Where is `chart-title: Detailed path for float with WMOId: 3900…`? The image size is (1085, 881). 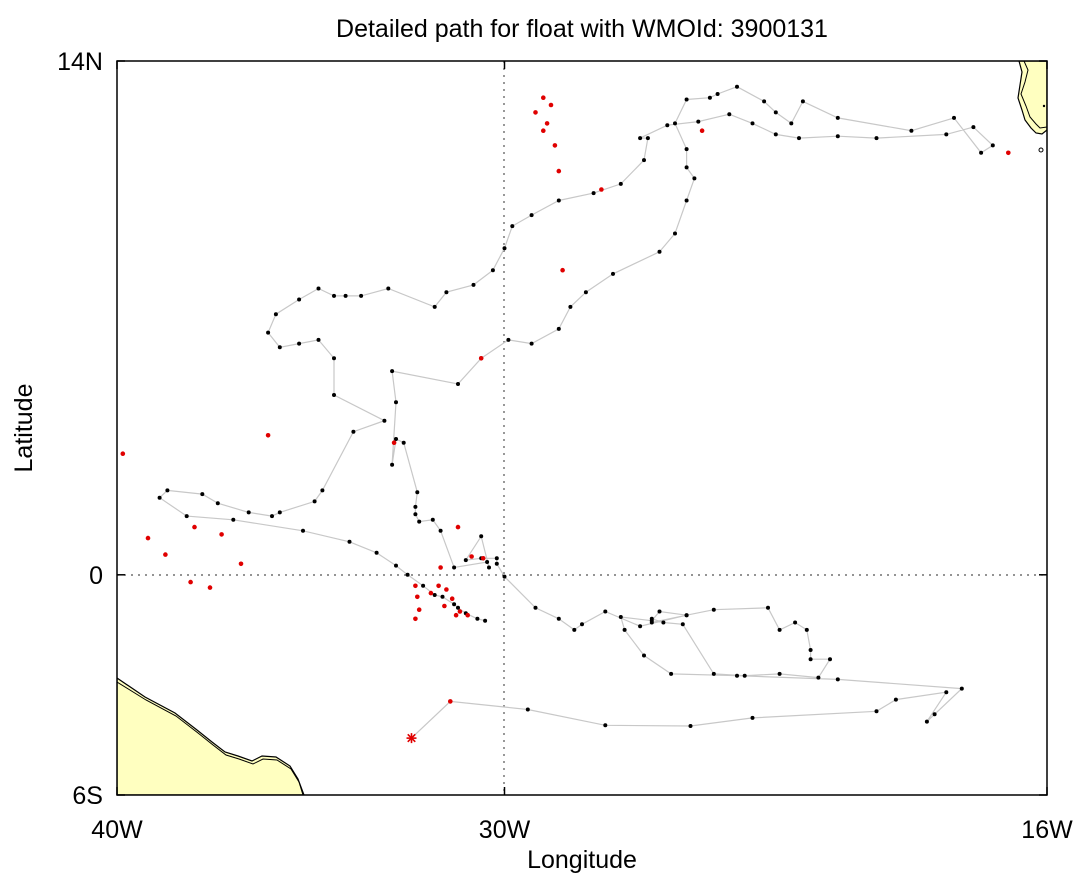 chart-title: Detailed path for float with WMOId: 3900… is located at coordinates (582, 29).